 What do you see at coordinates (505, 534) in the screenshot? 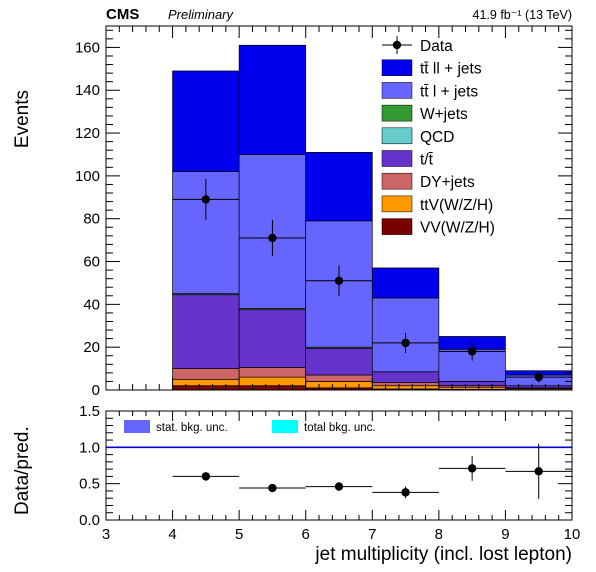
I see `ratio-xtick-label-6: 9` at bounding box center [505, 534].